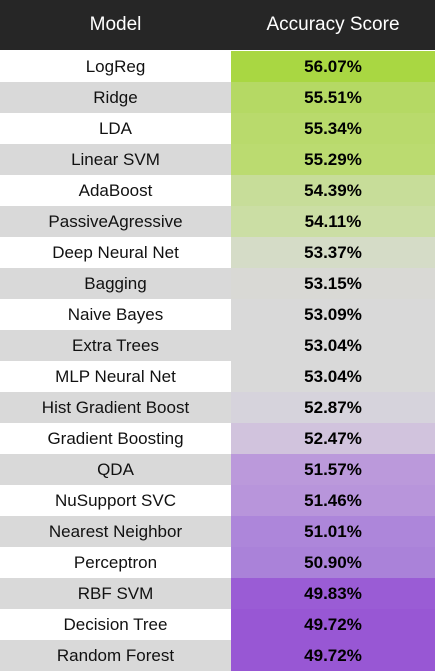 The image size is (435, 671). I want to click on table-row: LogReg 56.07%, so click(217, 66).